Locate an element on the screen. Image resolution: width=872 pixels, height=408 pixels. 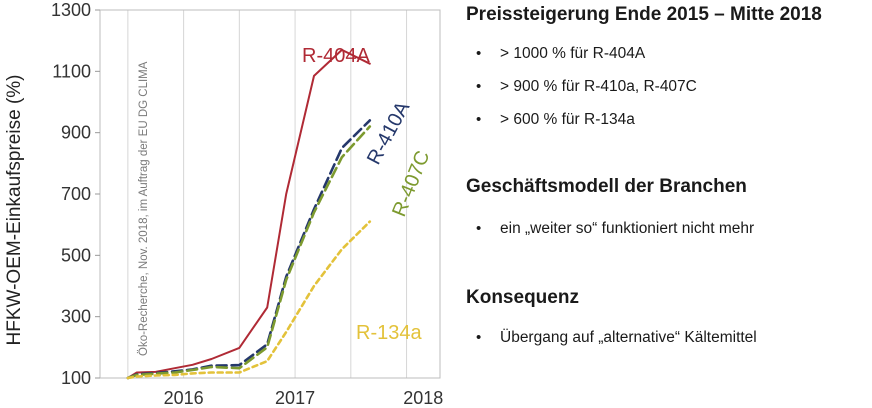
section-title-price-increase: Preissteigerung Ende 2015 – Mitte 2018 is located at coordinates (644, 14).